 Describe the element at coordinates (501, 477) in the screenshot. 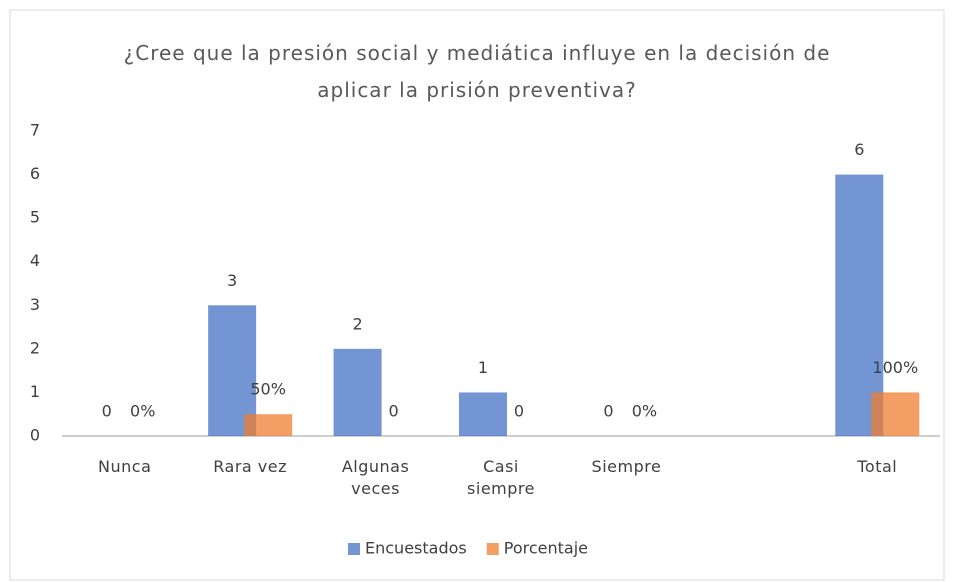

I see `x-tick-label: Casi siempre` at that location.